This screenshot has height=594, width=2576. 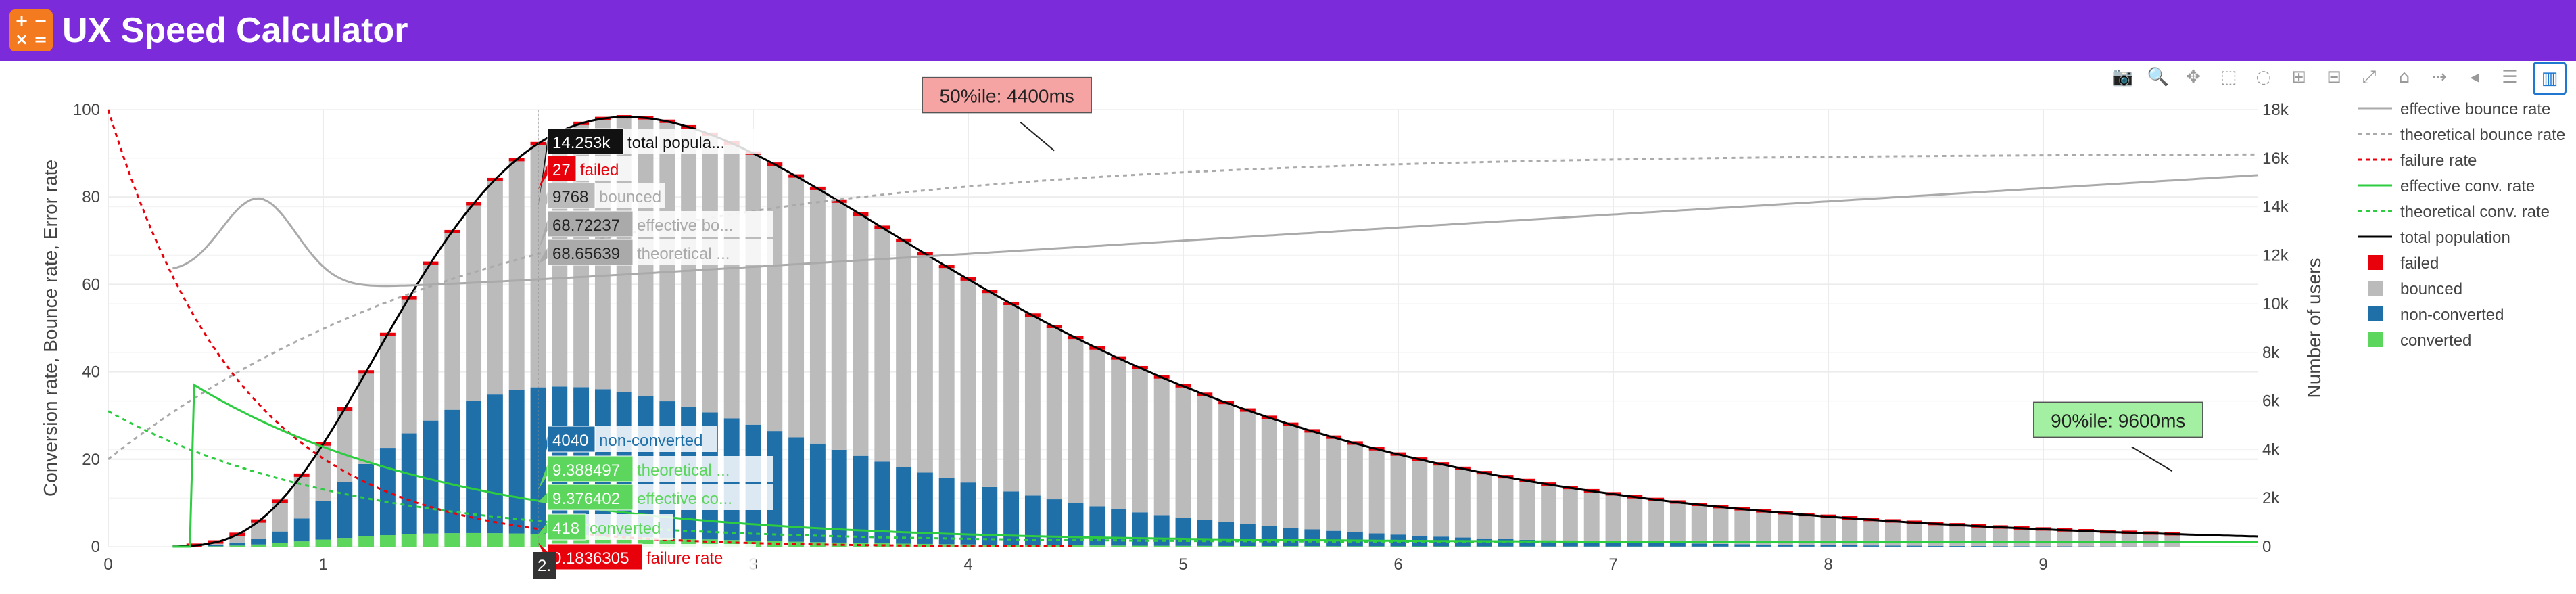 I want to click on zoom-in-icon: ⊞, so click(x=2298, y=77).